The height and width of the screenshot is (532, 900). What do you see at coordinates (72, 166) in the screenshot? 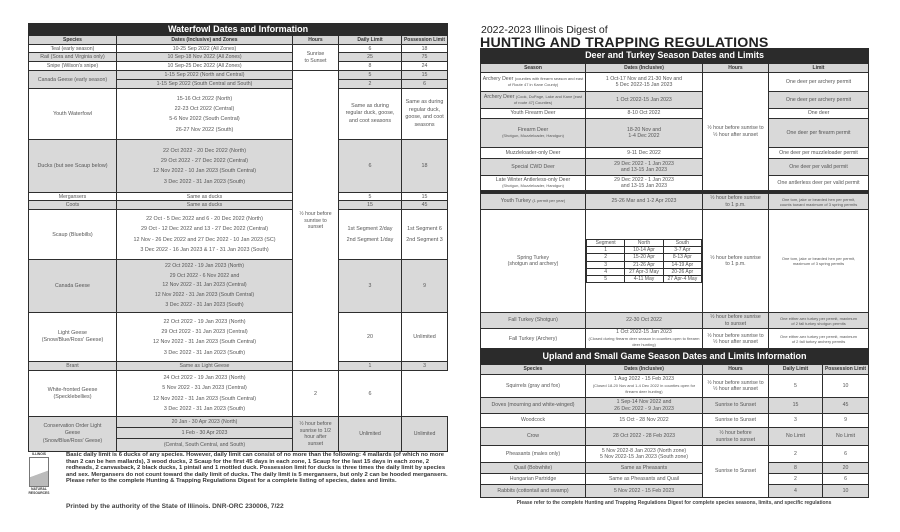
I see `species: Ducks (but see Scaup below)` at bounding box center [72, 166].